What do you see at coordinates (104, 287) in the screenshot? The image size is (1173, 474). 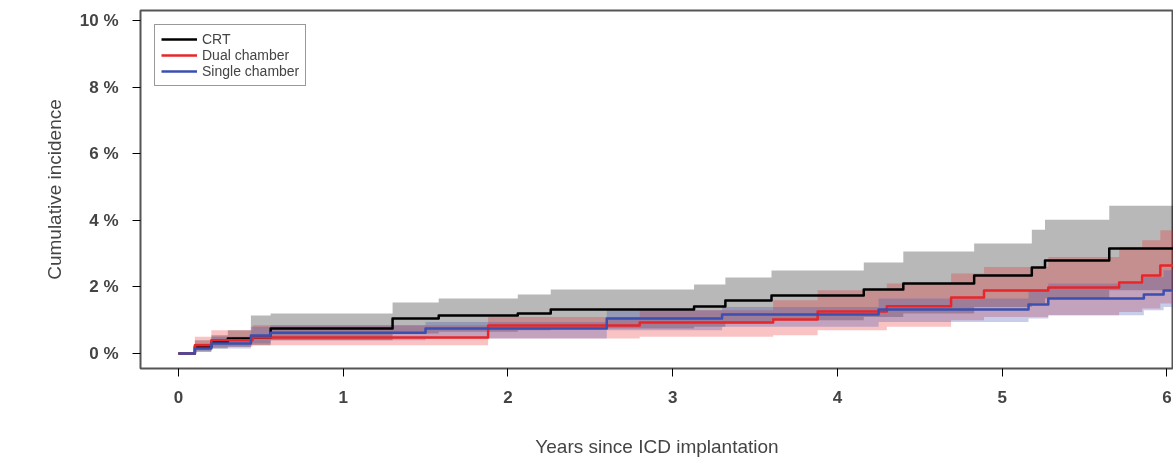 I see `y-tick-label: 2 %` at bounding box center [104, 287].